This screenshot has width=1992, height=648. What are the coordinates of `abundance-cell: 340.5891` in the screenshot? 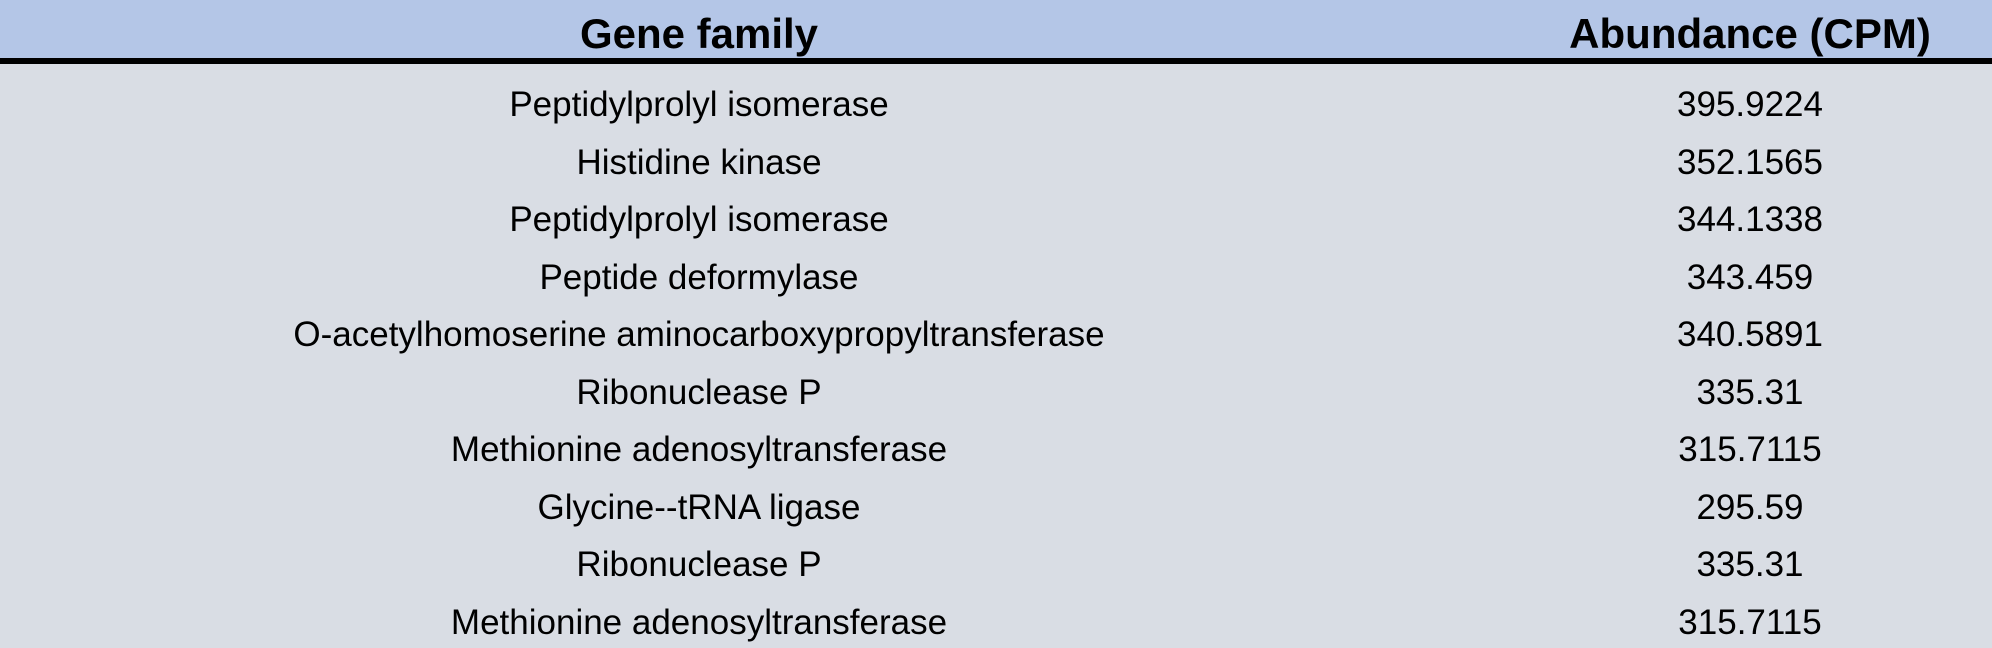 It's located at (1750, 334).